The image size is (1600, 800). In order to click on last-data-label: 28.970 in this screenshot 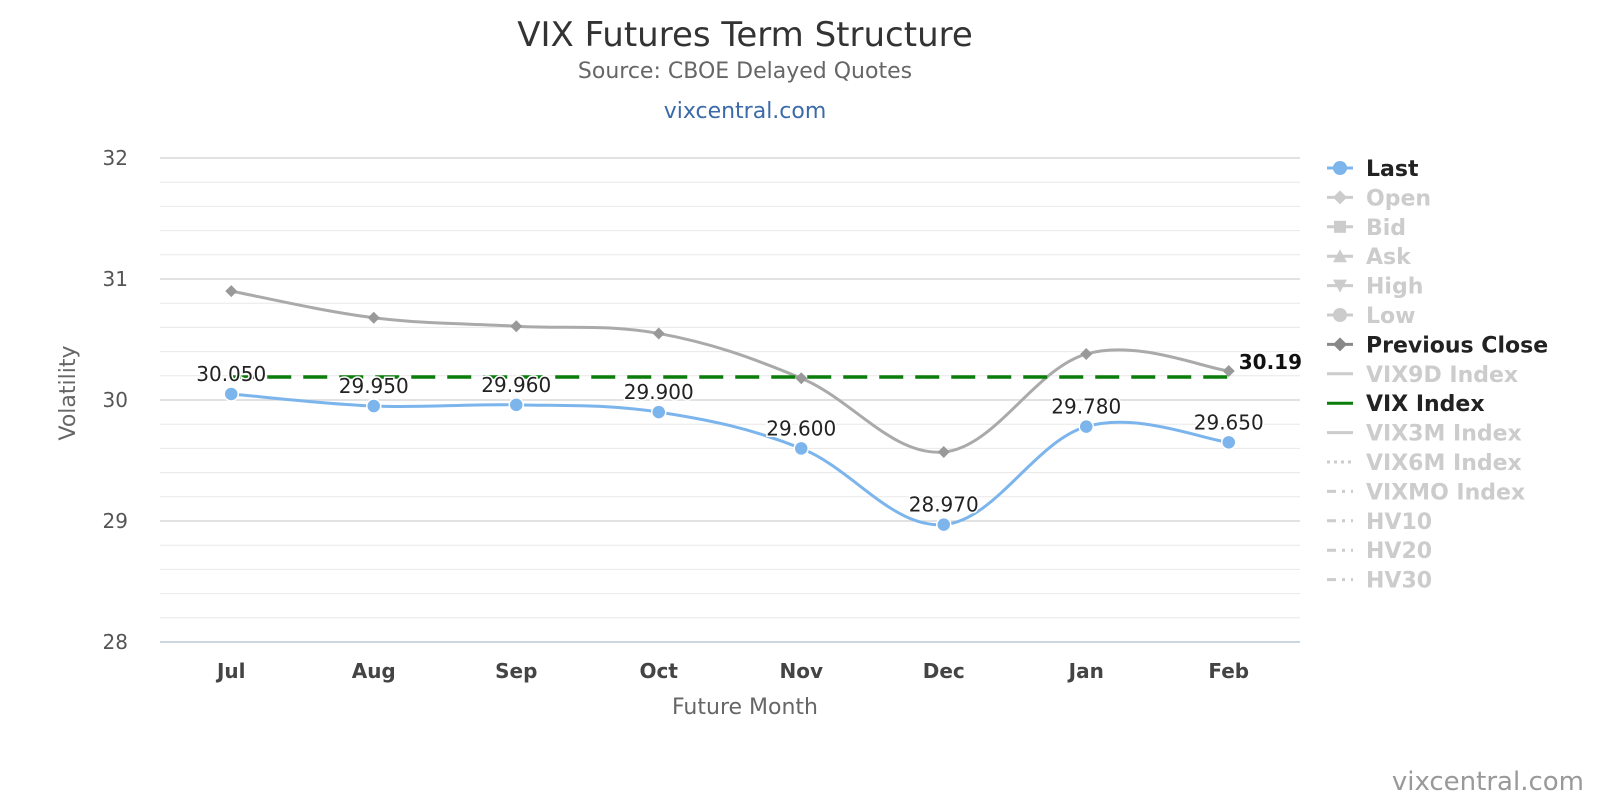, I will do `click(944, 505)`.